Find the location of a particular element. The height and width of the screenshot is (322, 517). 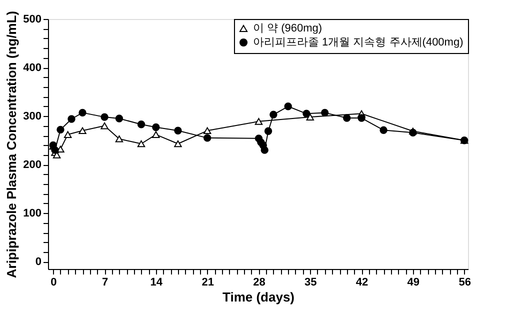

x-tick-label: 35 is located at coordinates (310, 282).